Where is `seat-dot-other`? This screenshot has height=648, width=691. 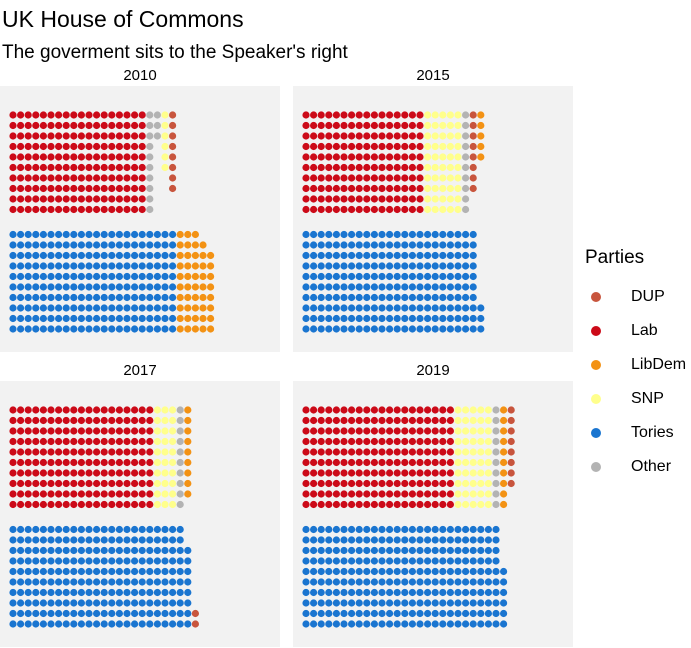
seat-dot-other is located at coordinates (180, 431).